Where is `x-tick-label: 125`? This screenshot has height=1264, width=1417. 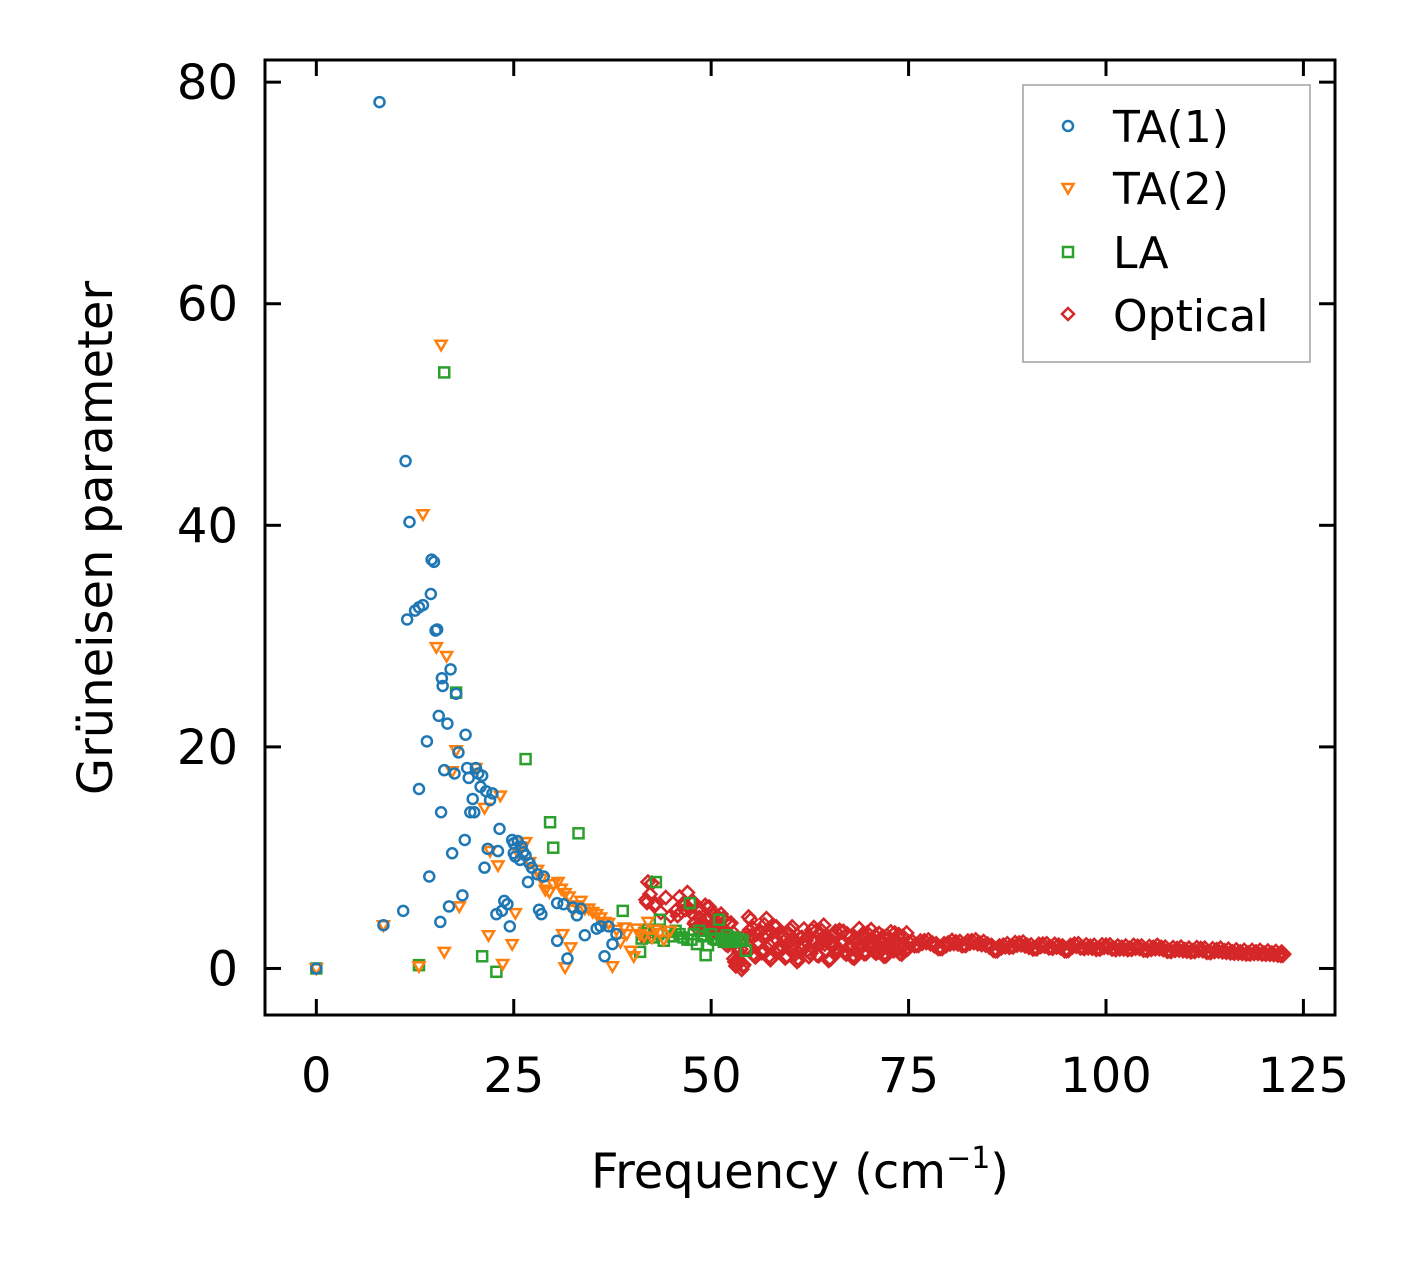 x-tick-label: 125 is located at coordinates (1304, 1076).